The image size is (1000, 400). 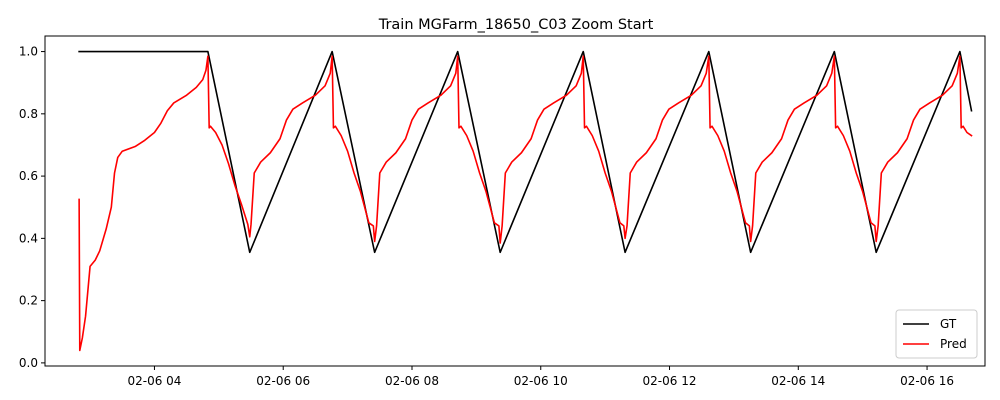 I want to click on y-tick-label: 0.4, so click(x=28, y=238).